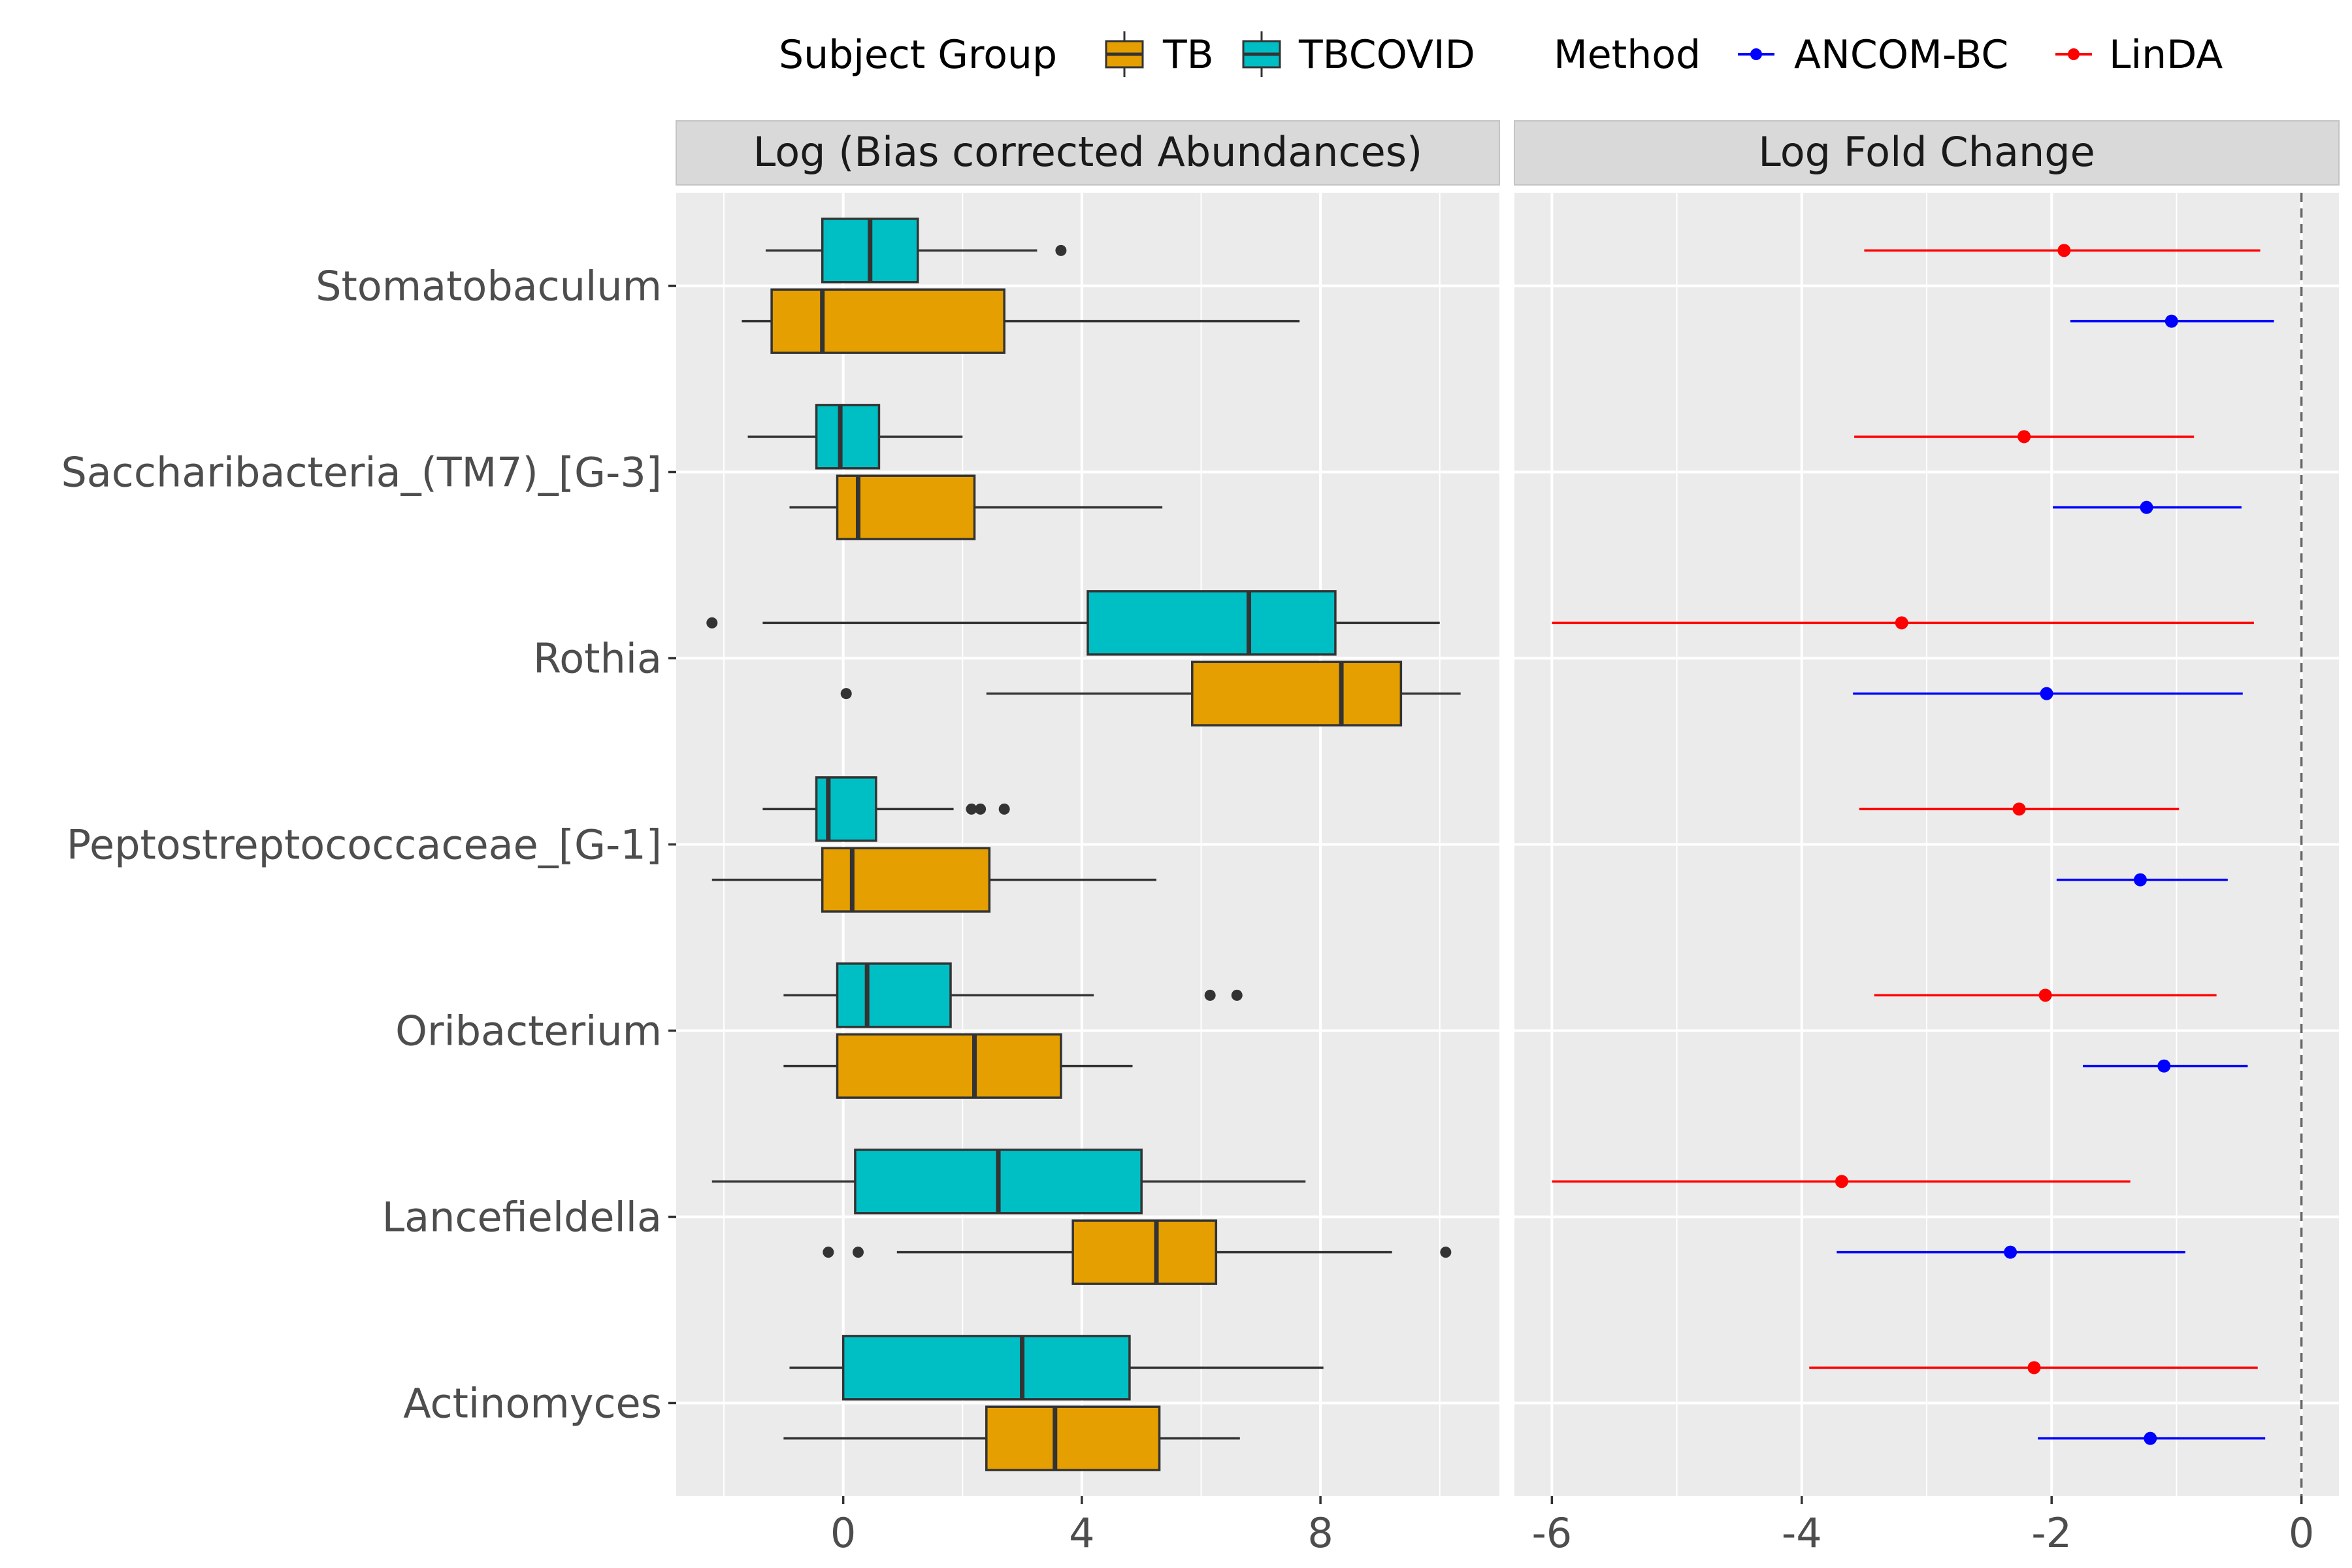 The width and height of the screenshot is (2352, 1568). I want to click on errorbar-ancom-bc-rothia, so click(2048, 693).